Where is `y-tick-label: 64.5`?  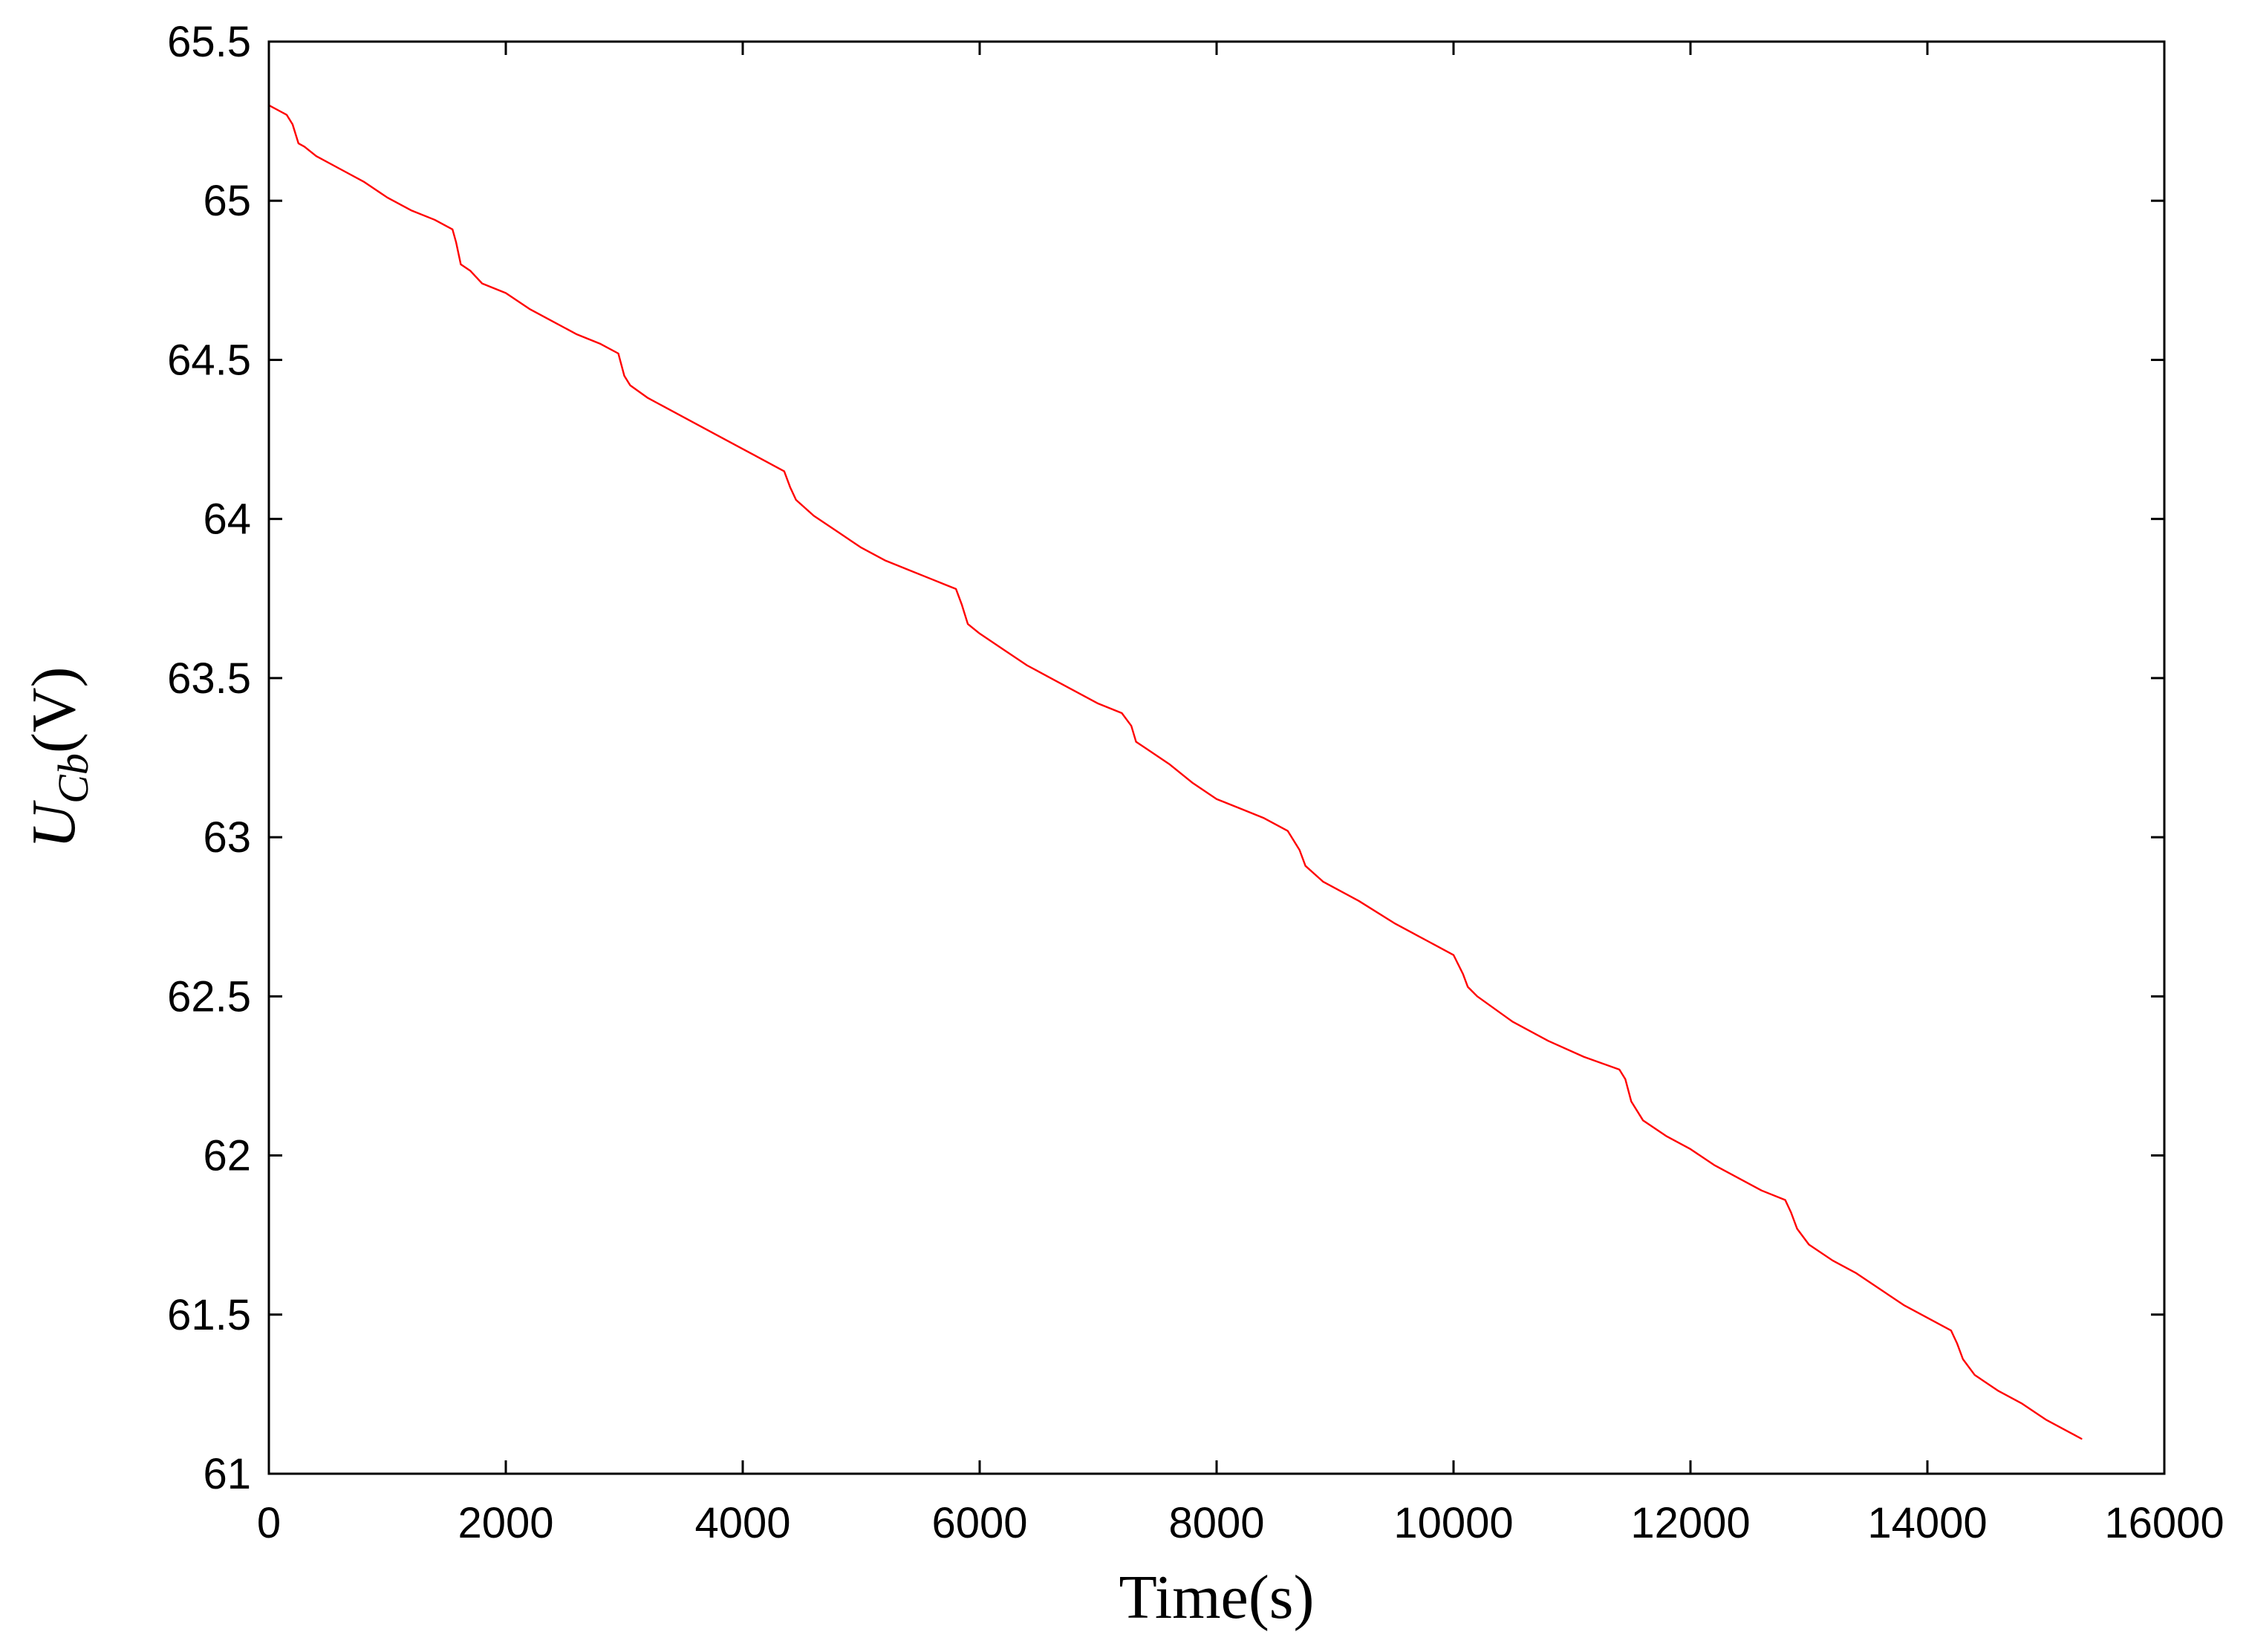 y-tick-label: 64.5 is located at coordinates (209, 360).